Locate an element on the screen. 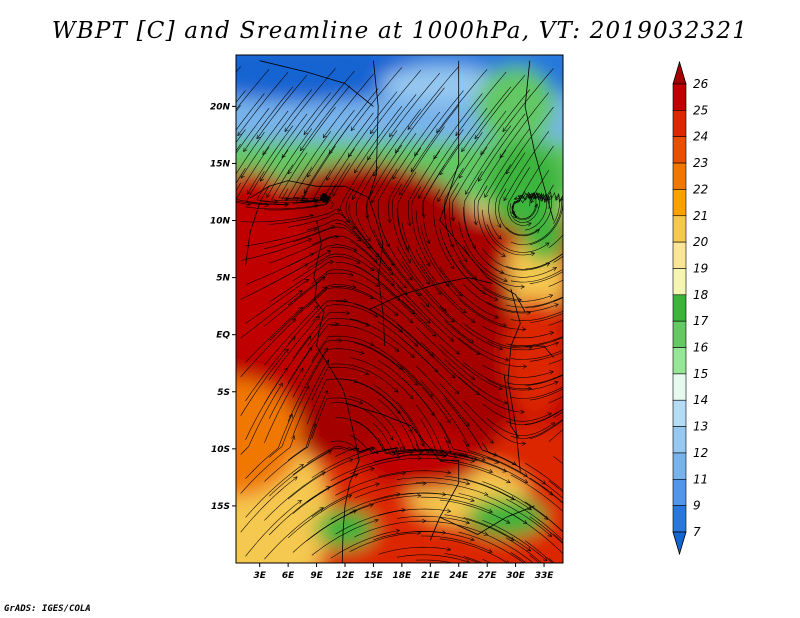 This screenshot has height=618, width=800. border-sudan is located at coordinates (482, 186).